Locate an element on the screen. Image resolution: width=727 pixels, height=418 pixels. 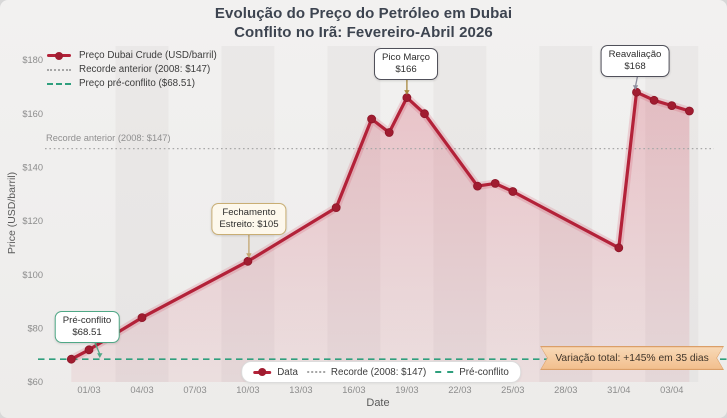
y-tick-label: $80 is located at coordinates (35, 329).